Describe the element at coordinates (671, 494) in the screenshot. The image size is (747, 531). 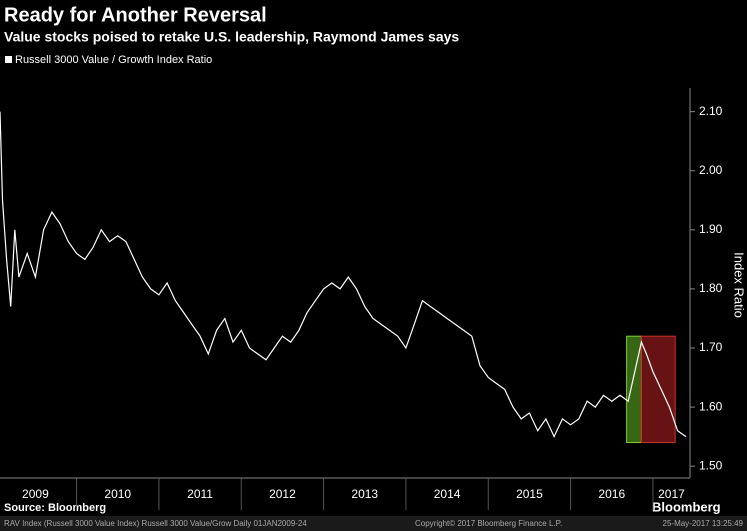
I see `x-tick-label: 2017` at that location.